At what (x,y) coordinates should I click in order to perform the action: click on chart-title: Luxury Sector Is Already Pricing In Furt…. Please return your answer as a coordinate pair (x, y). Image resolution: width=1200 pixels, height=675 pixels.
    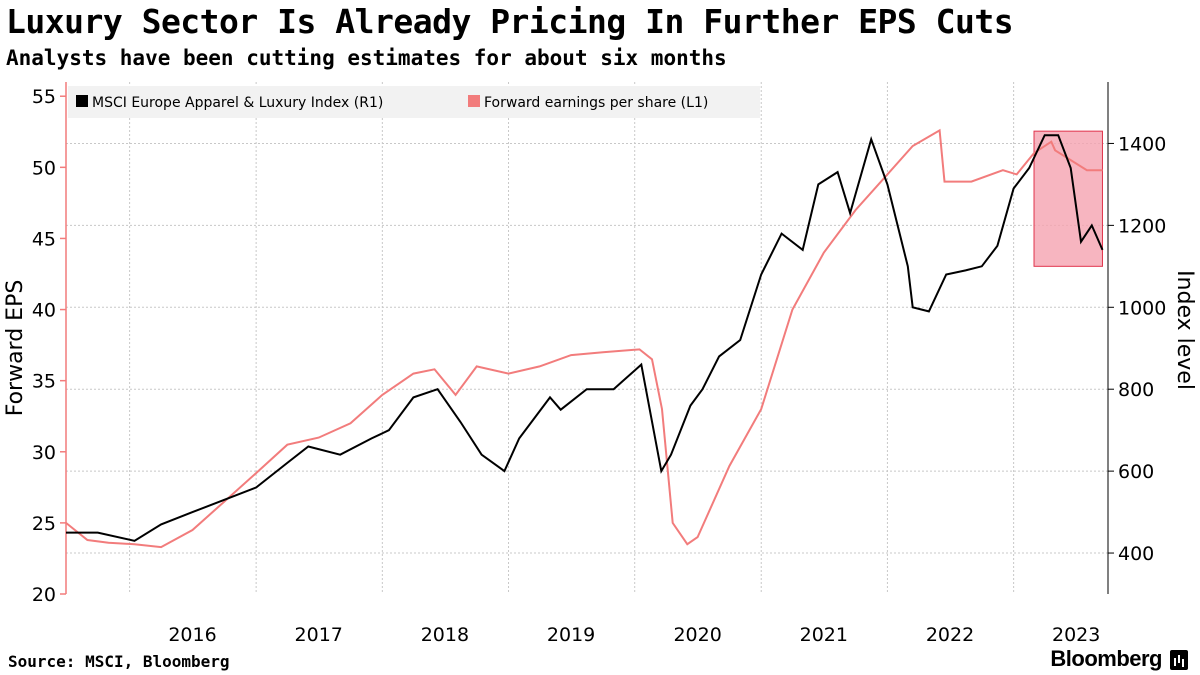
    Looking at the image, I should click on (510, 21).